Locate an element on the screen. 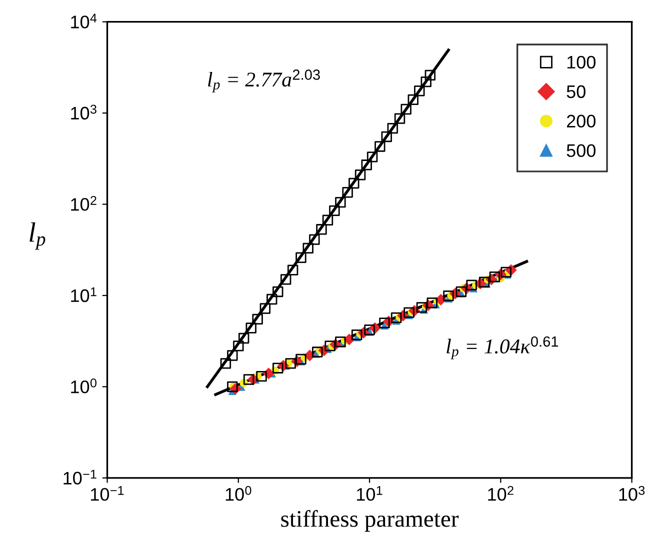 This screenshot has width=650, height=559. x-axis-title: stiffness parameter is located at coordinates (370, 521).